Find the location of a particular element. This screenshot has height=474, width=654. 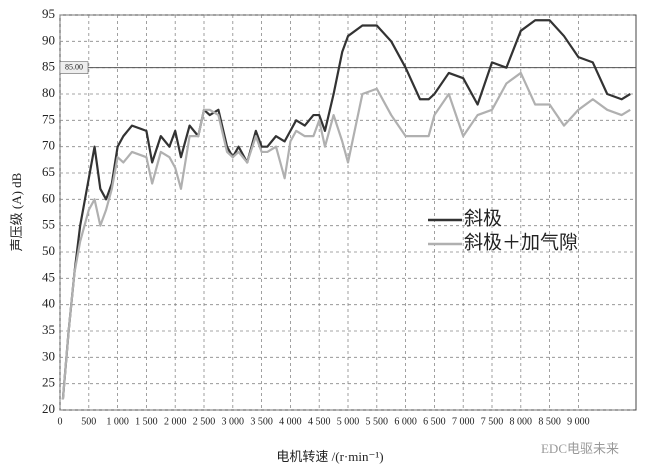

y-tick-label: 45 is located at coordinates (48, 276).